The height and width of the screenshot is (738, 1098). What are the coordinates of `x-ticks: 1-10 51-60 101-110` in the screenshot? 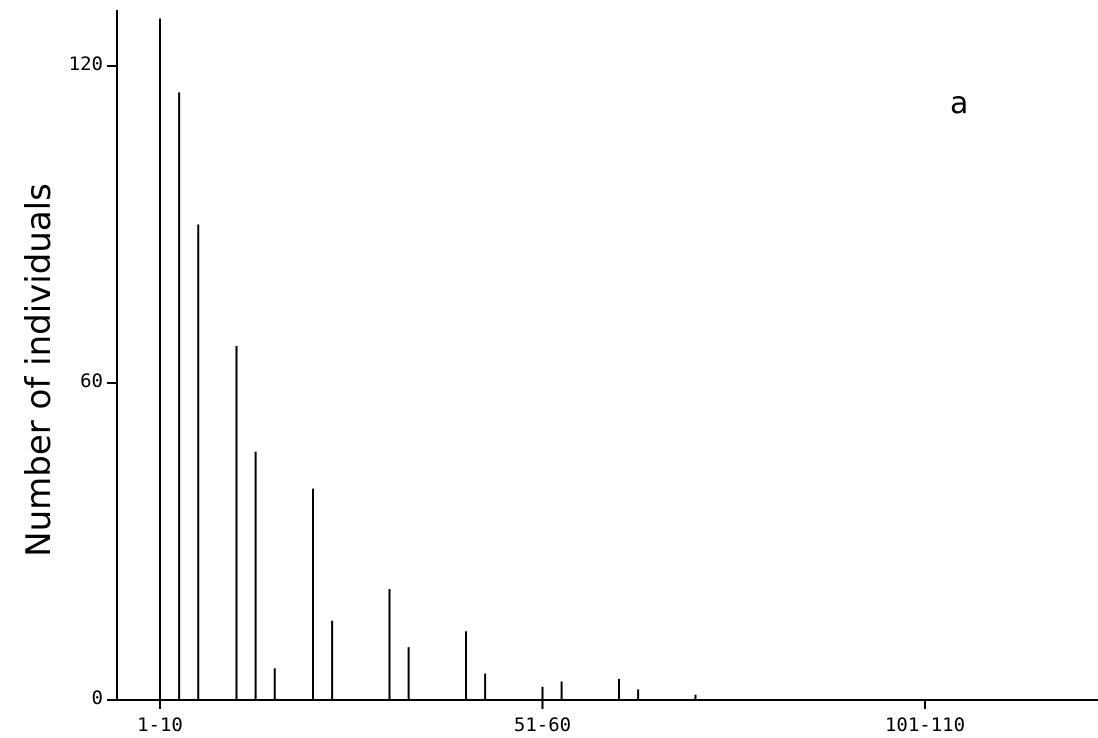 It's located at (551, 718).